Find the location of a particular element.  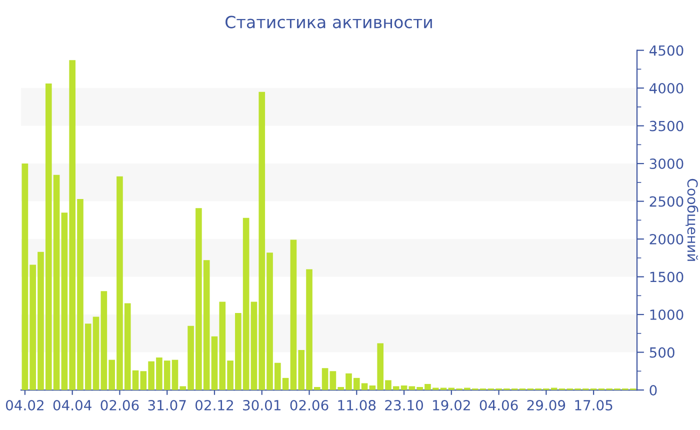

y-tick-label: 0 is located at coordinates (653, 390).